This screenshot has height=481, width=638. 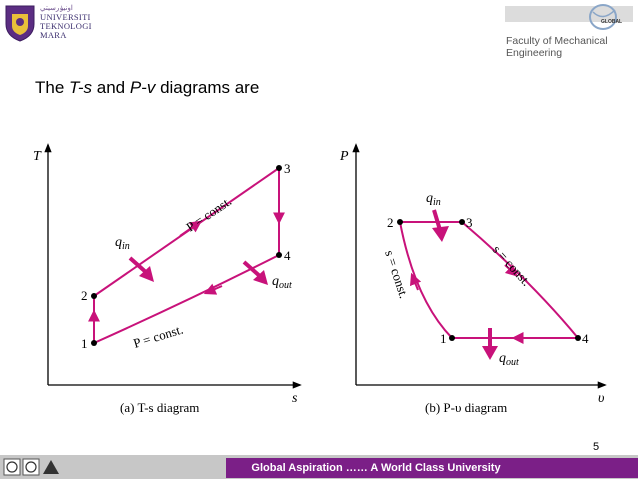 What do you see at coordinates (557, 47) in the screenshot?
I see `faculty-name: Faculty of Mechanical Engineering` at bounding box center [557, 47].